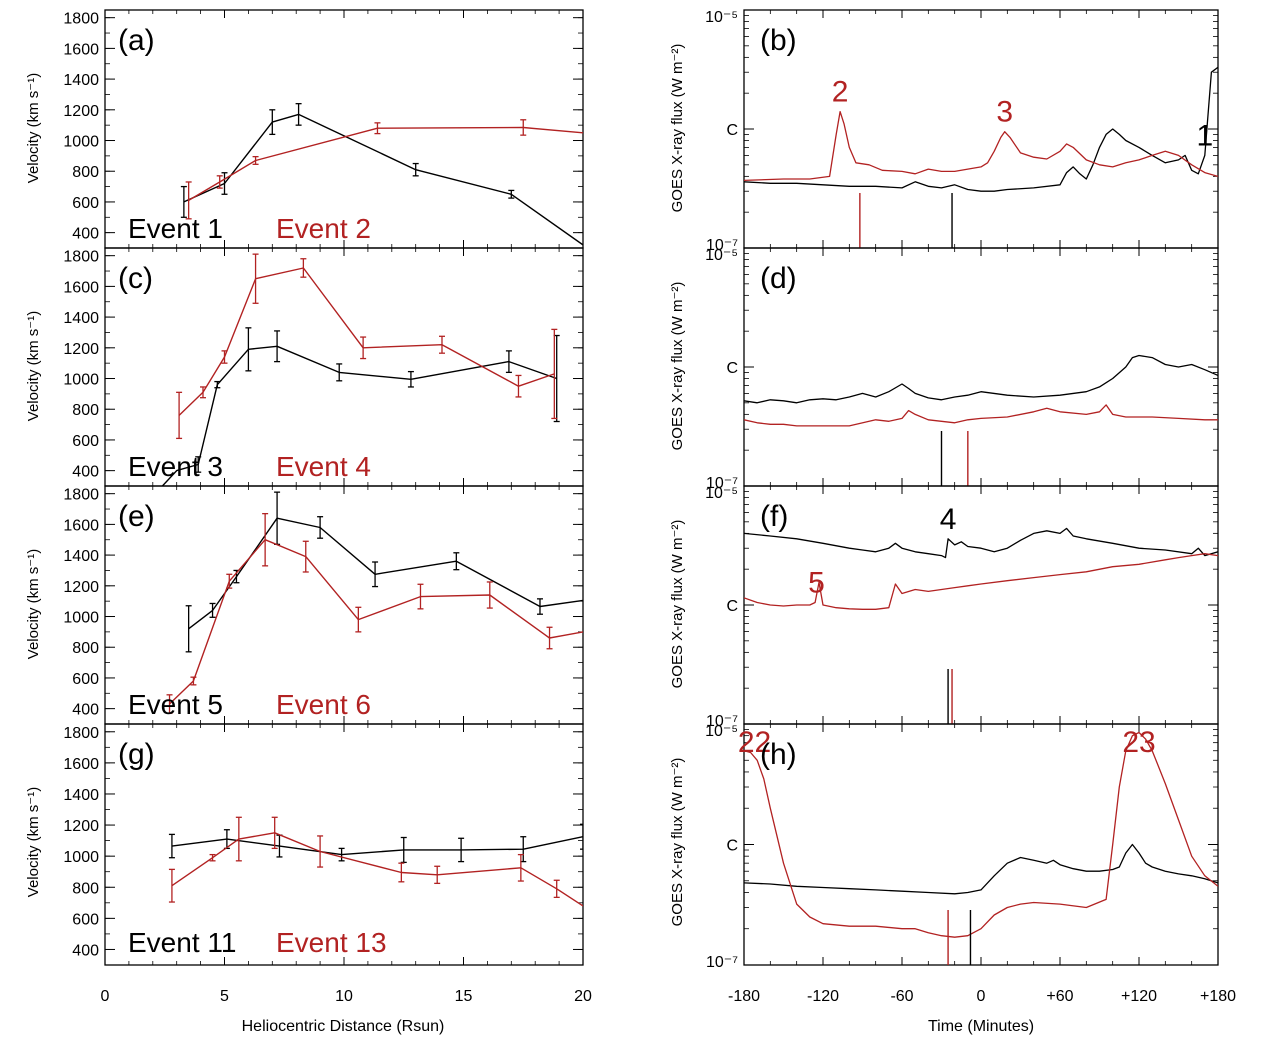 The image size is (1263, 1040). What do you see at coordinates (1139, 996) in the screenshot?
I see `x-tick-label: +120` at bounding box center [1139, 996].